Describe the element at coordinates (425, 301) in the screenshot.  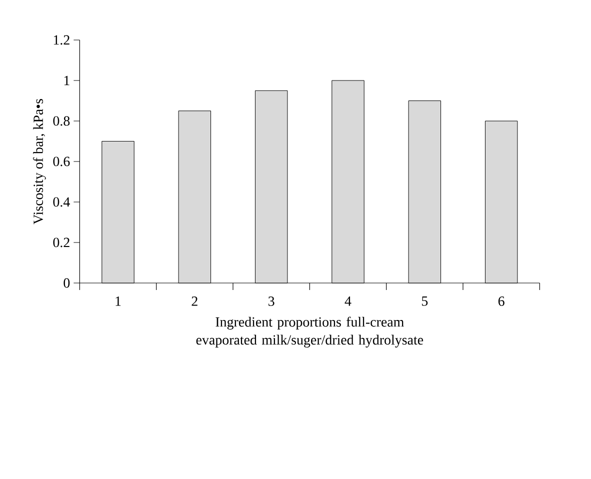
I see `x-tick-label: 5` at that location.